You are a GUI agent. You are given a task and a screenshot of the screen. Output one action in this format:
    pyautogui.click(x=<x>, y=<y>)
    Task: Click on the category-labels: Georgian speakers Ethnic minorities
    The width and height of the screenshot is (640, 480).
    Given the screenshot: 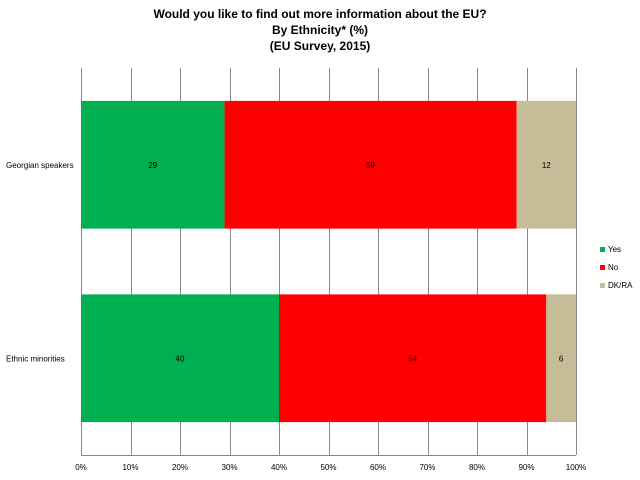 What is the action you would take?
    pyautogui.click(x=40, y=262)
    